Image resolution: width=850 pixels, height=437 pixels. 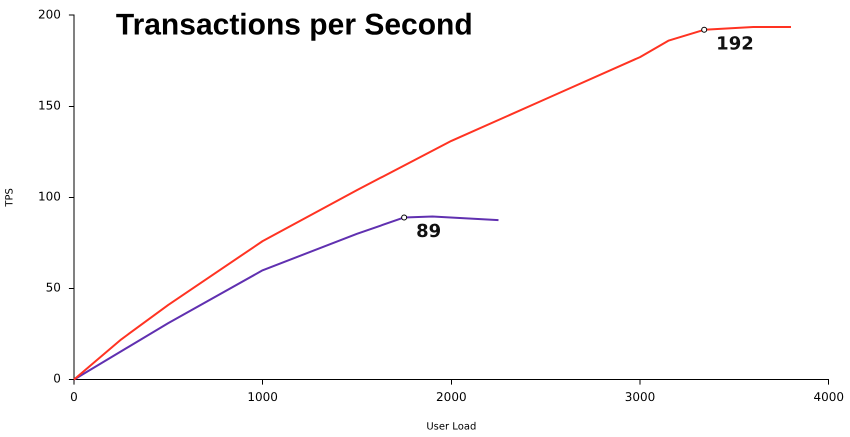 What do you see at coordinates (57, 379) in the screenshot?
I see `y-tick-label: 0` at bounding box center [57, 379].